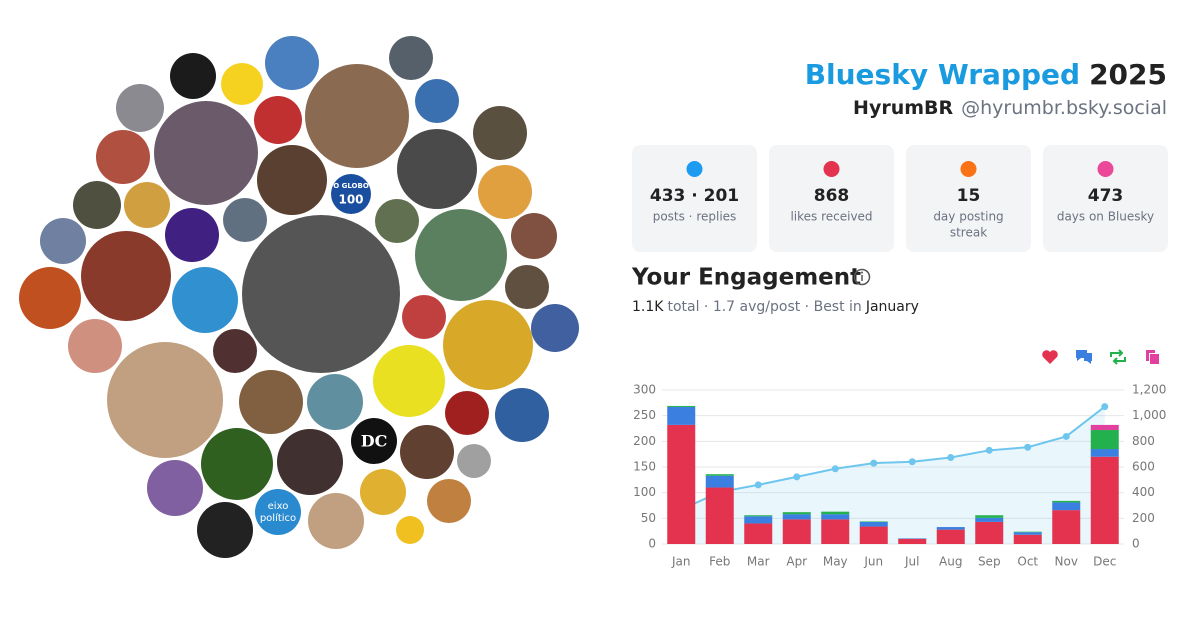  I want to click on info-icon, so click(862, 277).